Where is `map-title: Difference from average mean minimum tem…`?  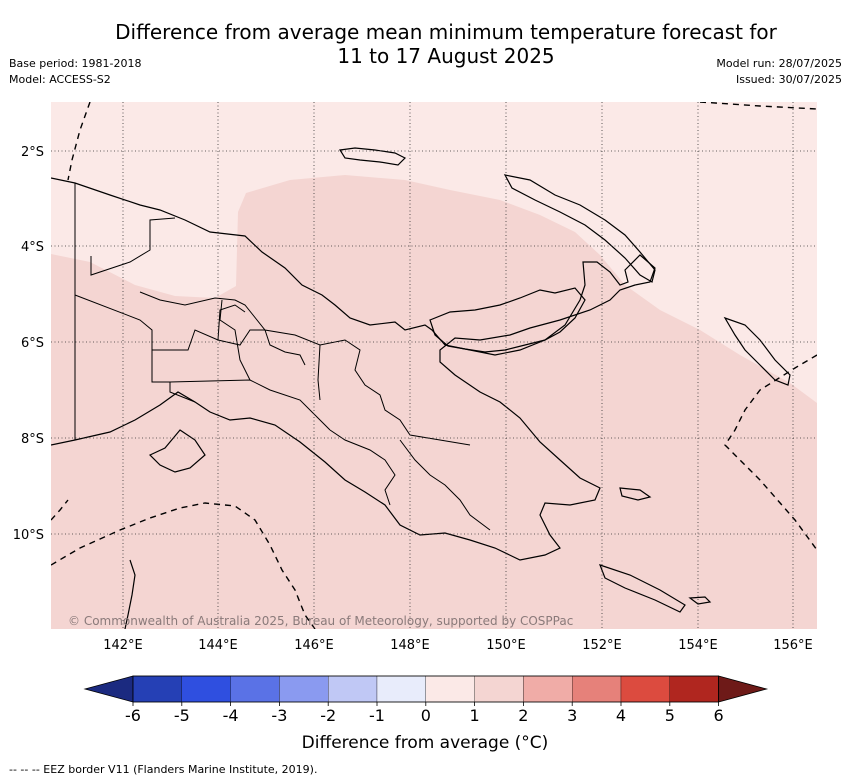
map-title: Difference from average mean minimum tem… is located at coordinates (446, 44).